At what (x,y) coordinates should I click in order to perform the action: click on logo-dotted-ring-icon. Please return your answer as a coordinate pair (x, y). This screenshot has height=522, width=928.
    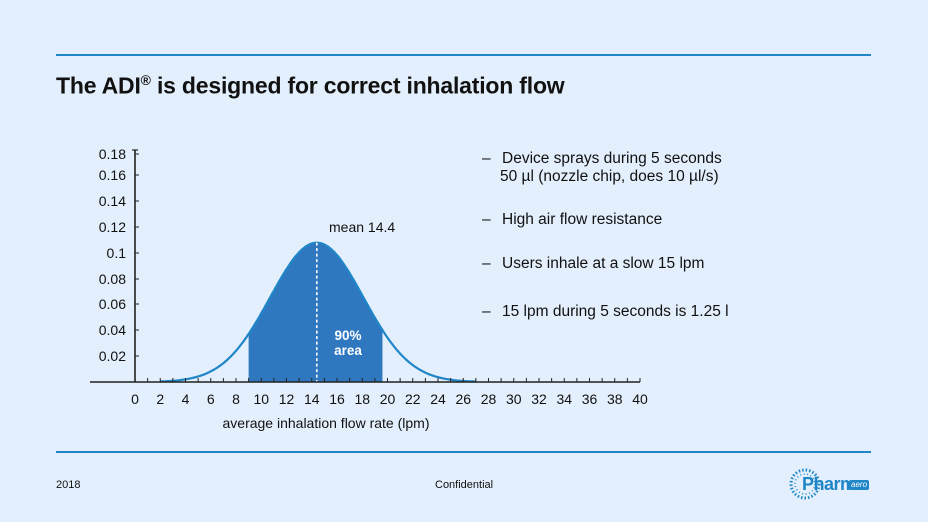
    Looking at the image, I should click on (805, 484).